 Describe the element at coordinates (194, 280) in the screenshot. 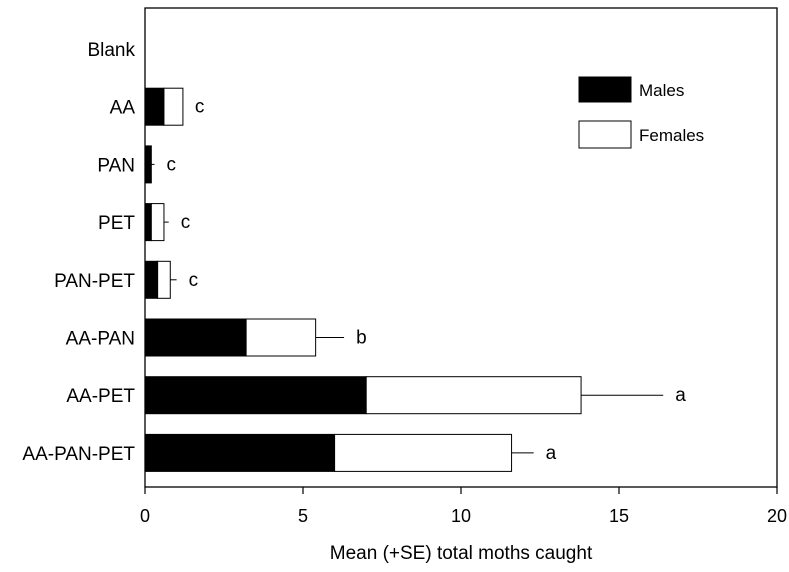

I see `significance-letter-pan-pet: c` at that location.